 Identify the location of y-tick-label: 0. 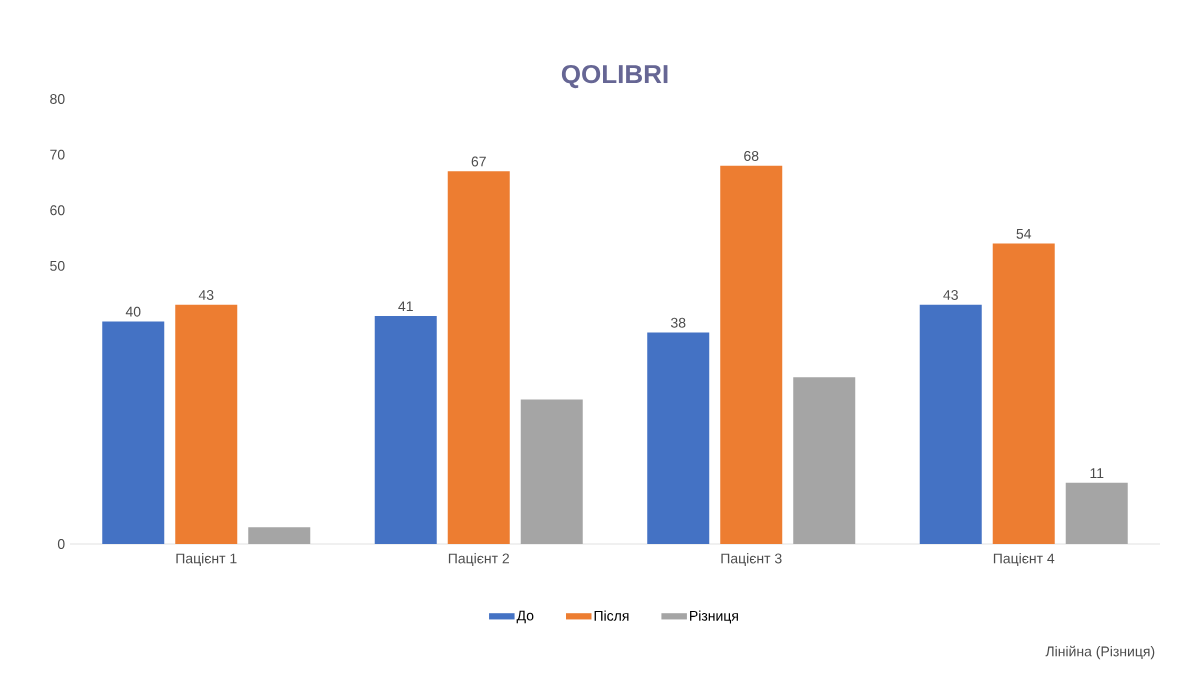
(61, 544).